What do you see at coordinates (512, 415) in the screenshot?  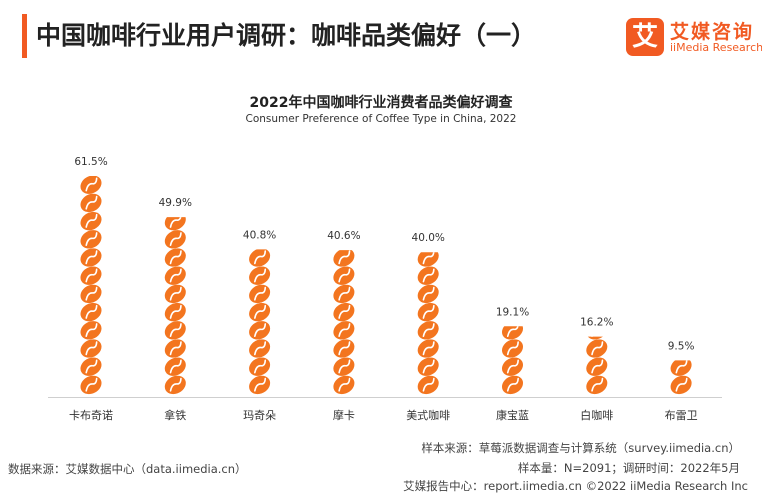 I see `category-label: 康宝蓝` at bounding box center [512, 415].